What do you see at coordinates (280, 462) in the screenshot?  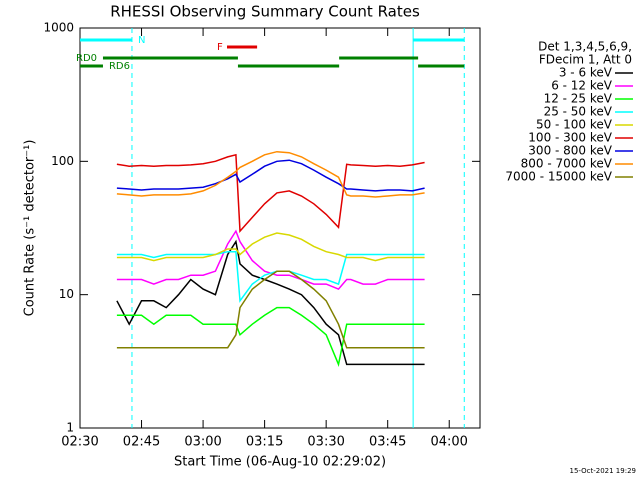 I see `x-axis-label: Start Time (06-Aug-10 02:29:02)` at bounding box center [280, 462].